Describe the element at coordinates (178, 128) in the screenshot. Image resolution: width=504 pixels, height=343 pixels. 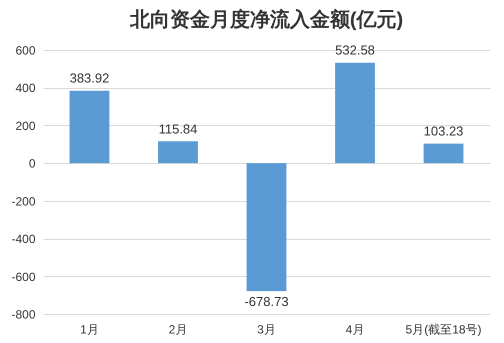
I see `data-label: 115.84` at that location.